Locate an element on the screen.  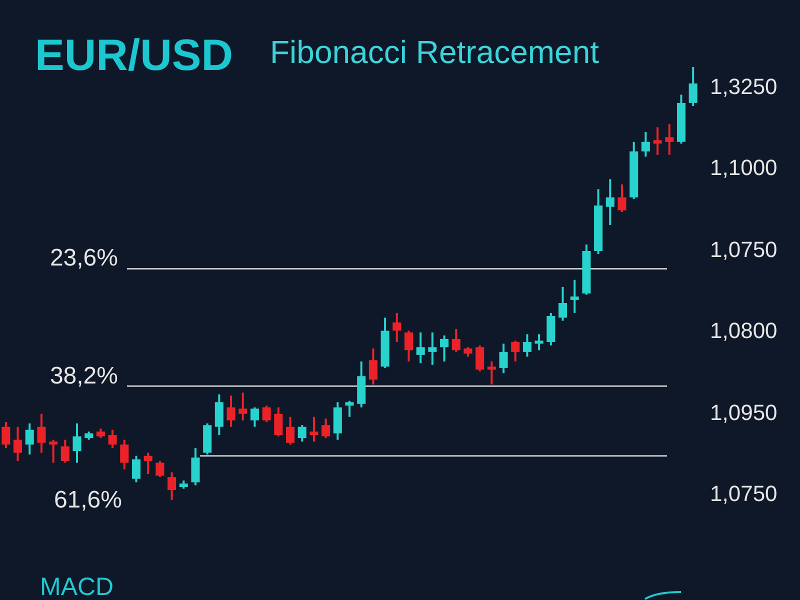
chart-title: EUR/USD is located at coordinates (134, 55).